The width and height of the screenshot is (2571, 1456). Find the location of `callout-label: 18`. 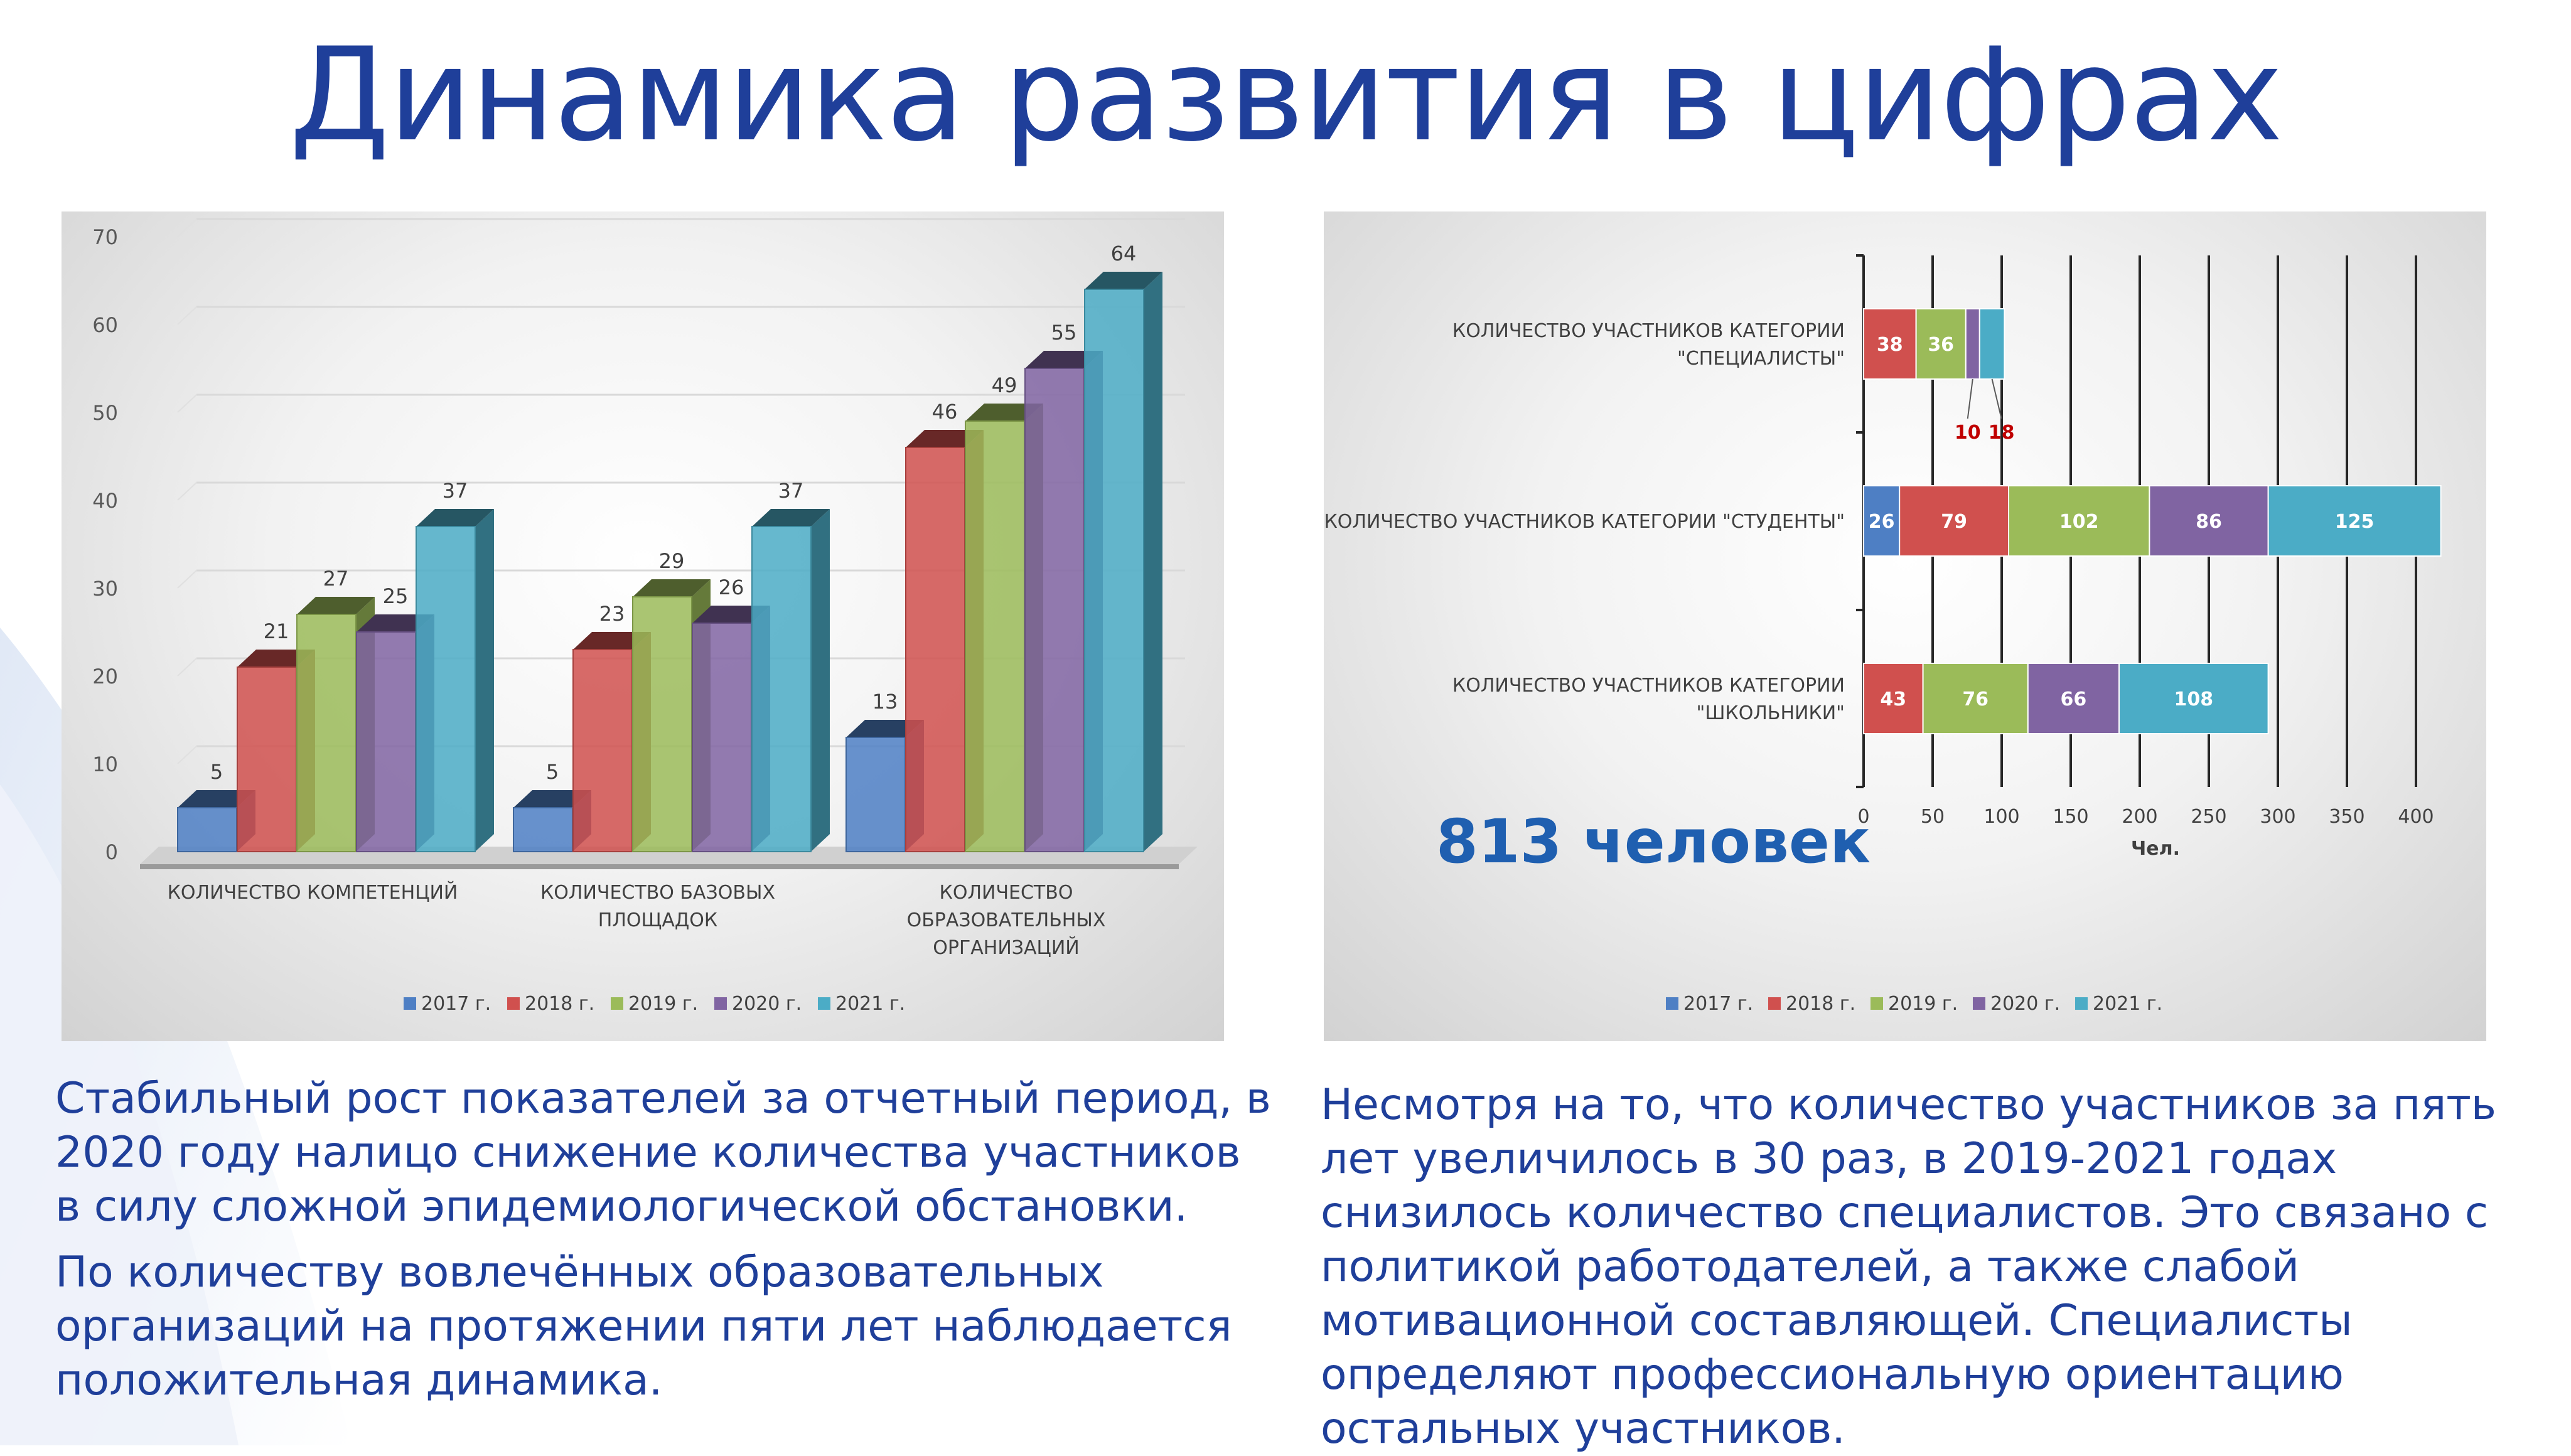

callout-label: 18 is located at coordinates (2002, 433).